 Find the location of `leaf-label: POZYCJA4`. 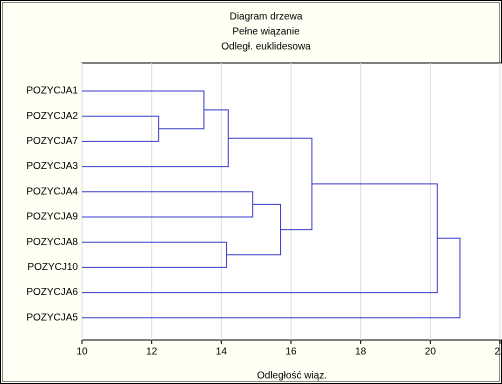

leaf-label: POZYCJA4 is located at coordinates (52, 191).